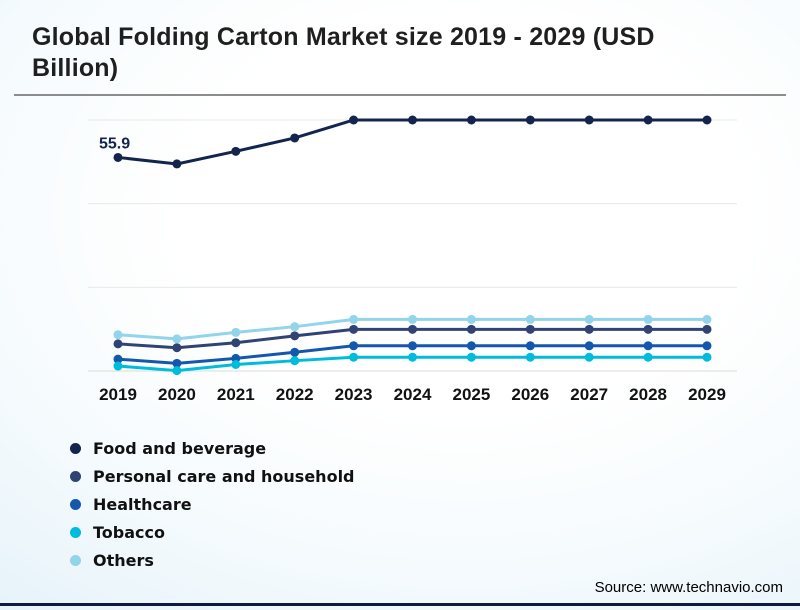 This screenshot has width=800, height=610. What do you see at coordinates (118, 344) in the screenshot?
I see `data-point-personal-care-and-household-2019` at bounding box center [118, 344].